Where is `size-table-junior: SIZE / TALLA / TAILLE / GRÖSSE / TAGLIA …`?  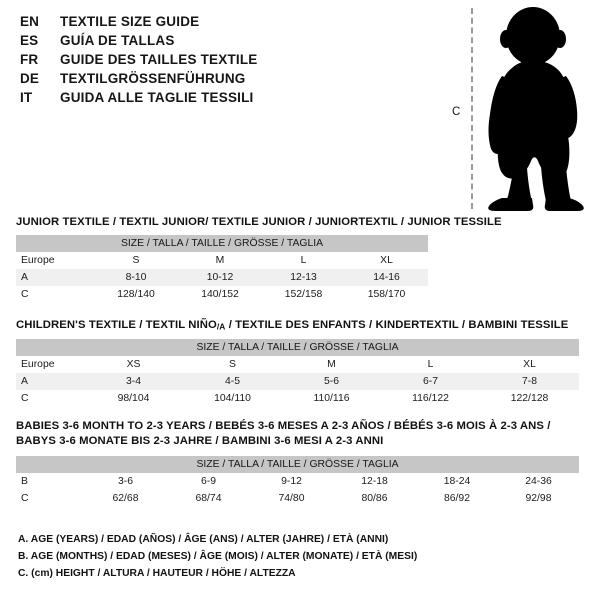
size-table-junior: SIZE / TALLA / TAILLE / GRÖSSE / TAGLIA … is located at coordinates (222, 269).